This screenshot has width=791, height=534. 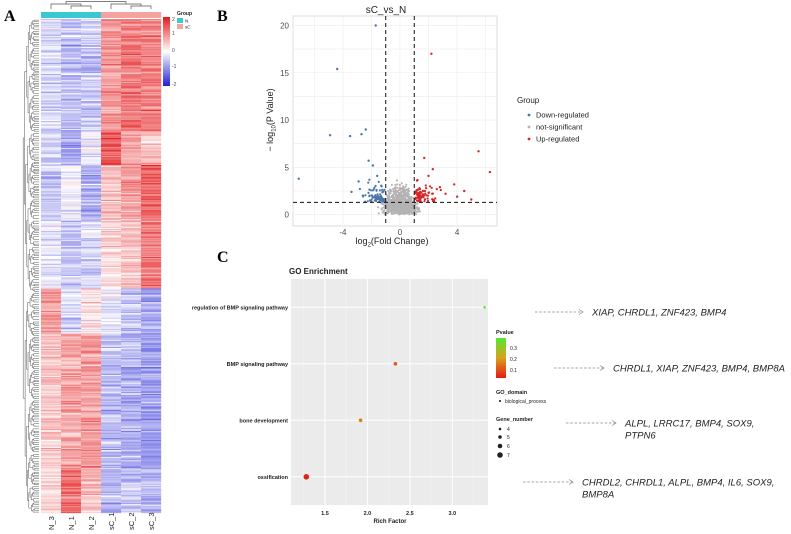 I want to click on group-bar-cell, so click(x=151, y=15).